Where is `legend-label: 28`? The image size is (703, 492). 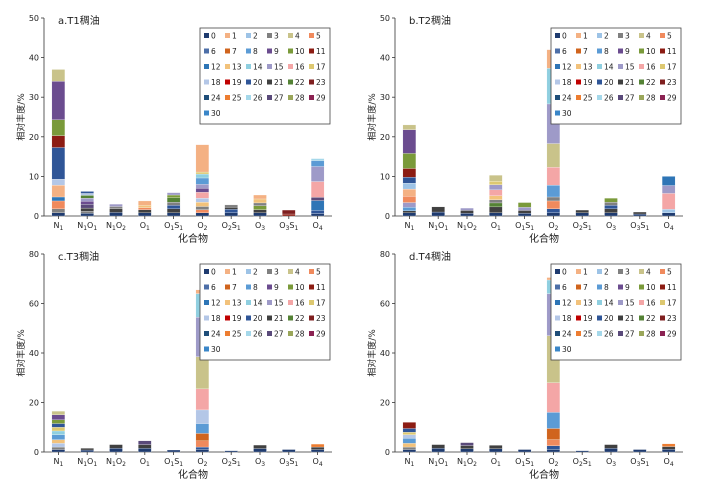 legend-label: 28 is located at coordinates (300, 334).